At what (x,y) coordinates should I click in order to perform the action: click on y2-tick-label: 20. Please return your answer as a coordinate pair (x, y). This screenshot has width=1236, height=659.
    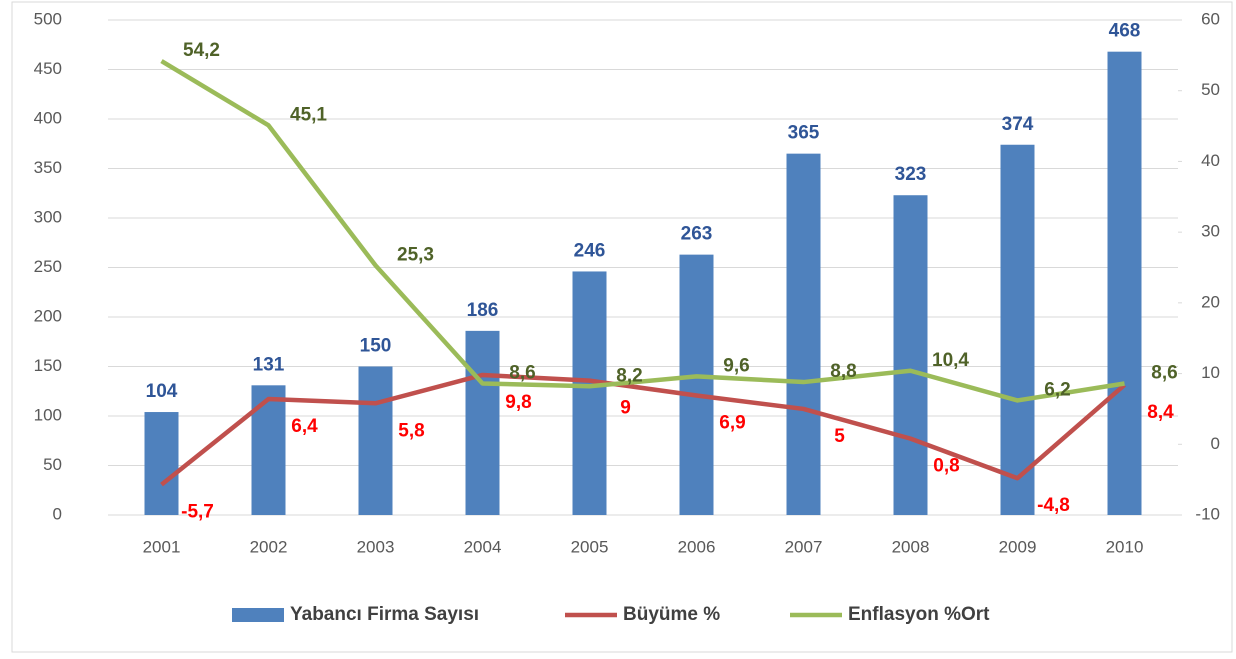
    Looking at the image, I should click on (1210, 301).